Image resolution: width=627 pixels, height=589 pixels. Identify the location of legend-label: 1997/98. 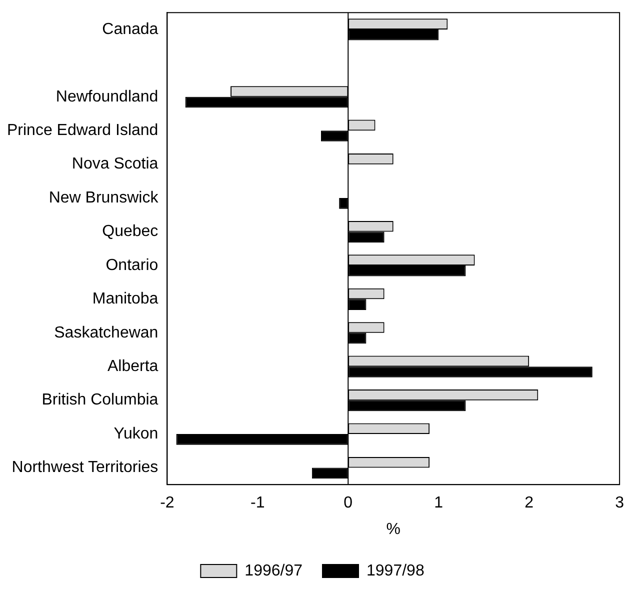
(395, 571).